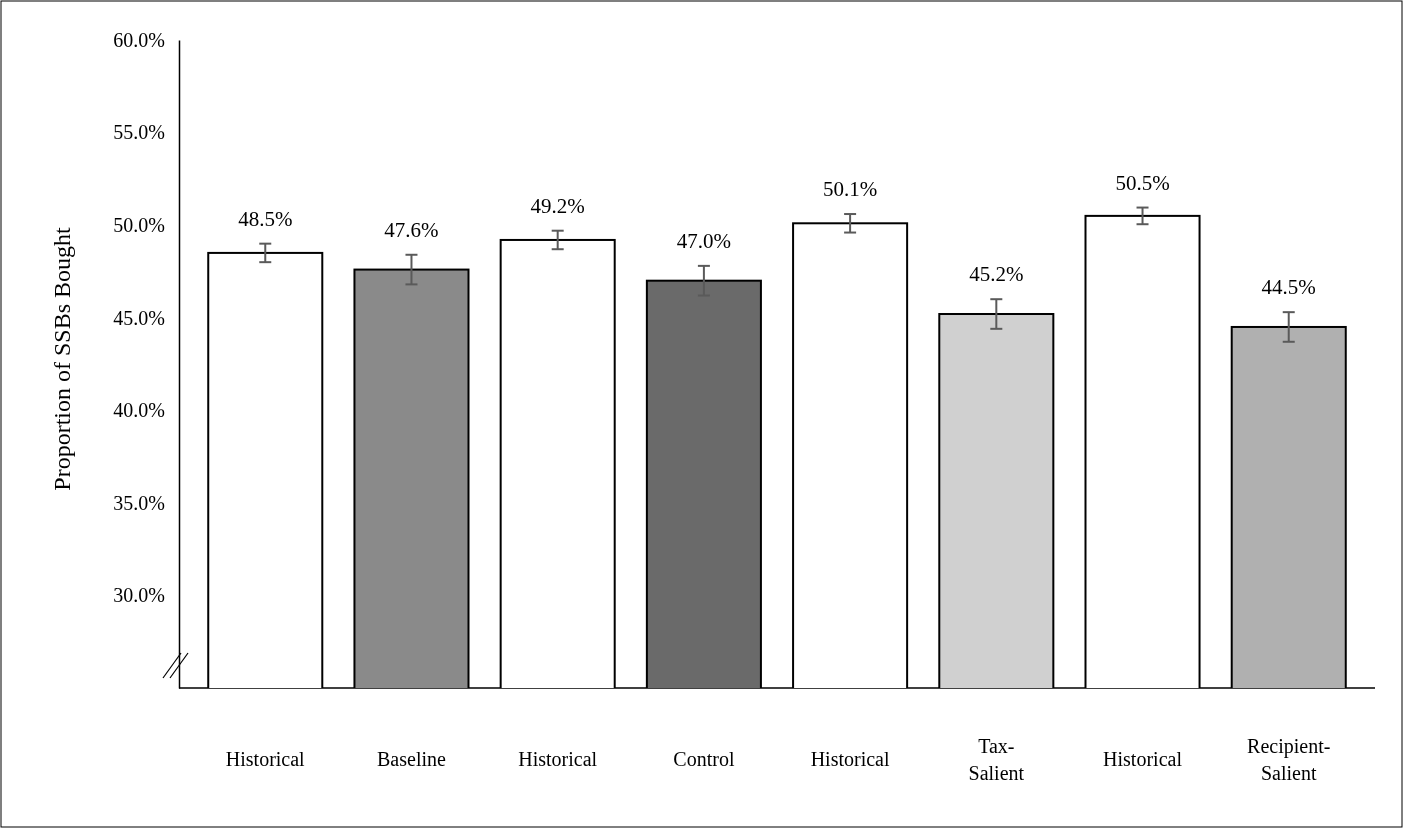  Describe the element at coordinates (265, 218) in the screenshot. I see `data-label: 48.5%` at that location.